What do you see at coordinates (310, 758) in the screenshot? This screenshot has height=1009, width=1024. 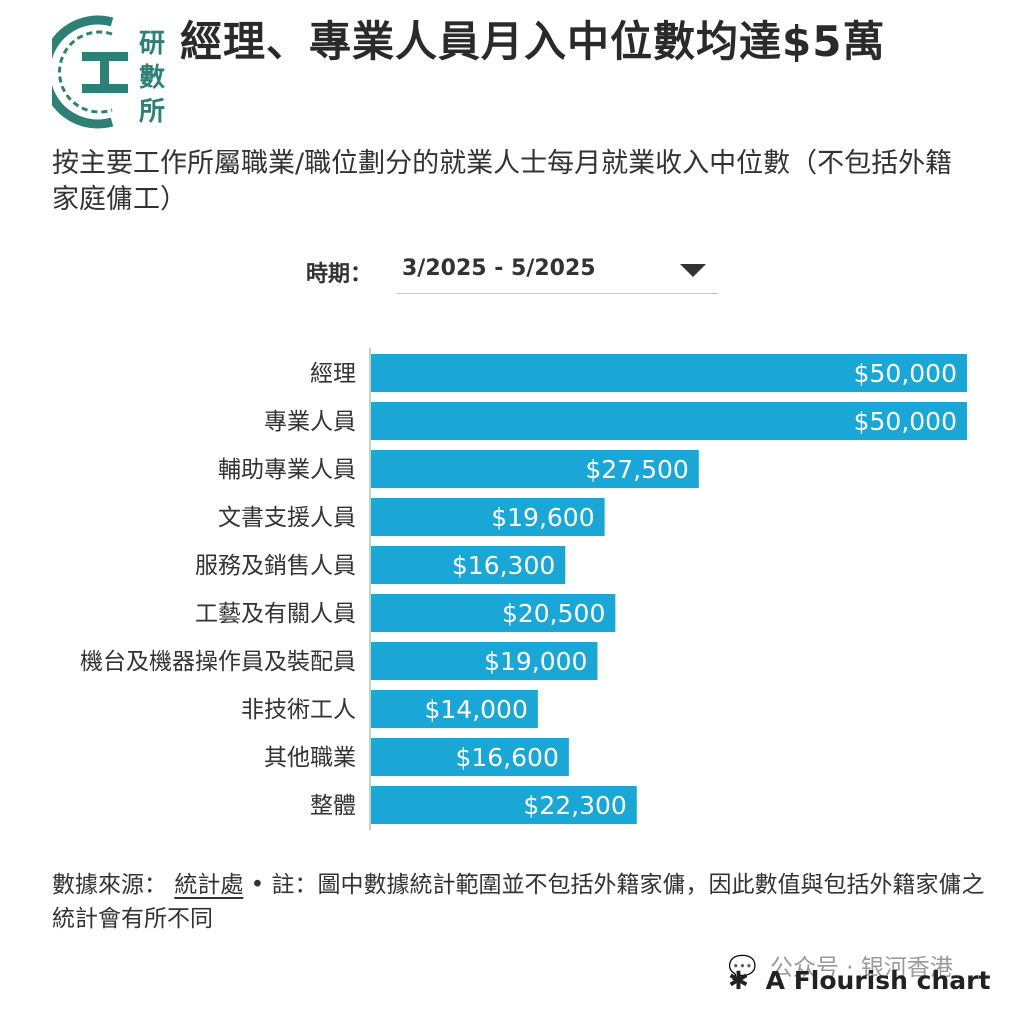 I see `category-label: 其他職業` at bounding box center [310, 758].